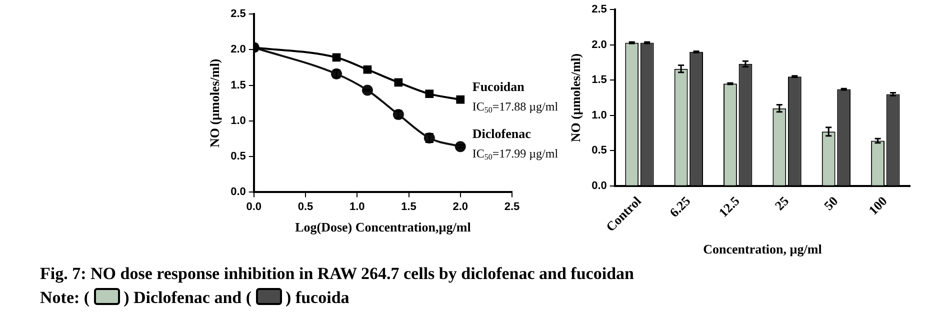 This screenshot has height=322, width=950. I want to click on x-tick-label: 0.5, so click(306, 206).